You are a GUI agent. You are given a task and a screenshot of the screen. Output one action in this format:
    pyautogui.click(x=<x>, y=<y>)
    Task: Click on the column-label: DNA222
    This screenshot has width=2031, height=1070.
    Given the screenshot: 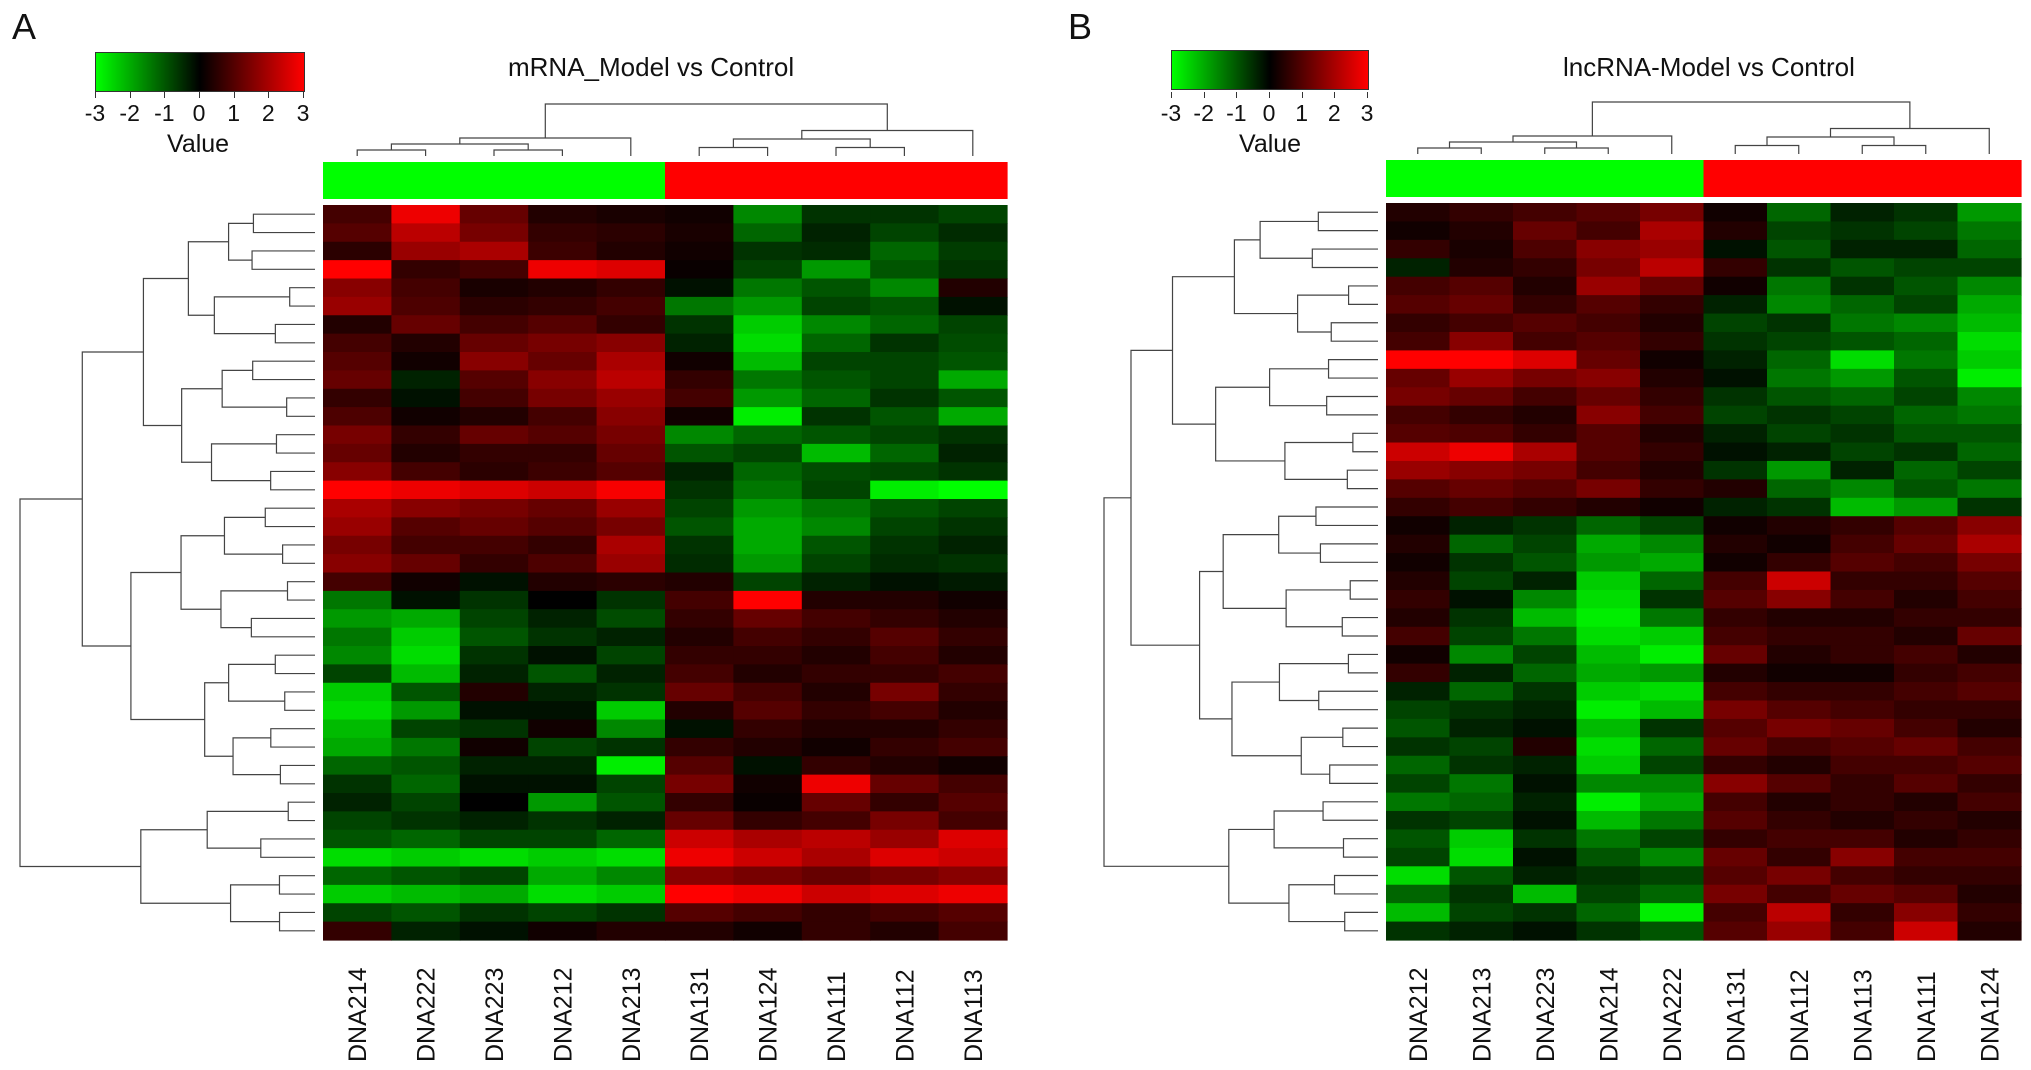 What is the action you would take?
    pyautogui.click(x=427, y=1015)
    